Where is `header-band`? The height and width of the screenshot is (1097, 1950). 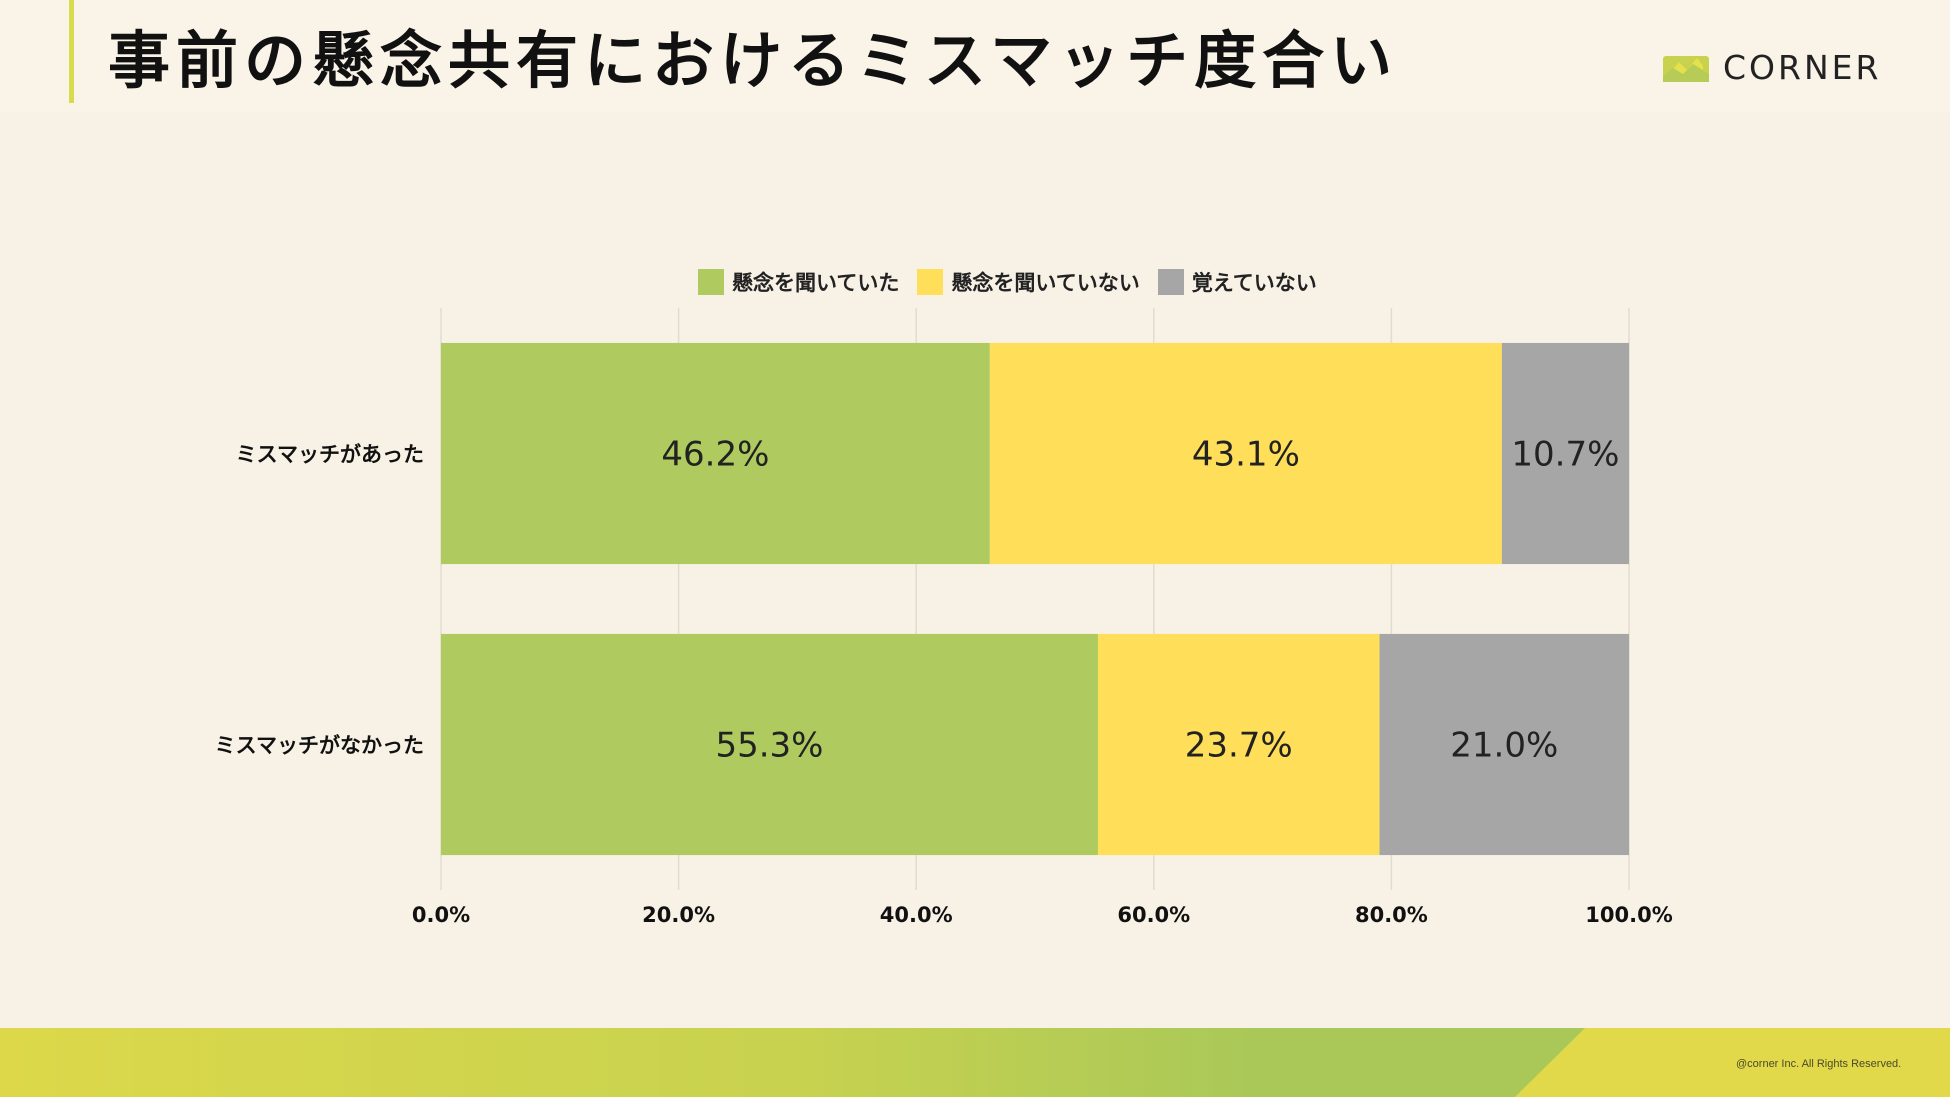
header-band is located at coordinates (975, 56).